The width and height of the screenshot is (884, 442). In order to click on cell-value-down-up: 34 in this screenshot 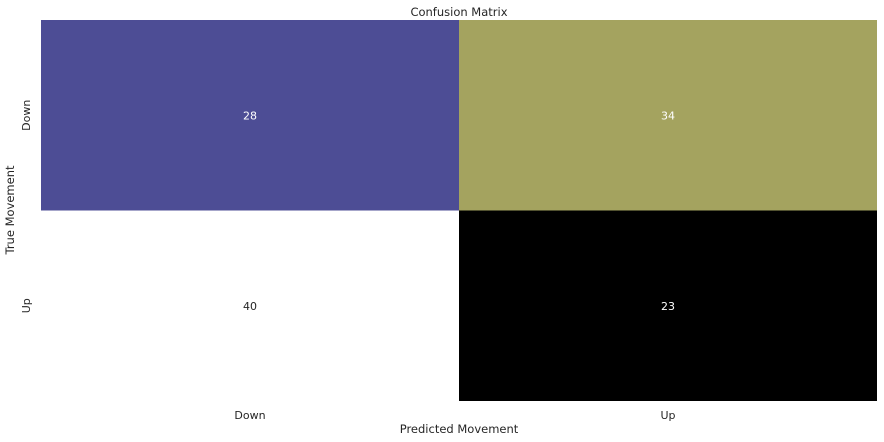, I will do `click(668, 115)`.